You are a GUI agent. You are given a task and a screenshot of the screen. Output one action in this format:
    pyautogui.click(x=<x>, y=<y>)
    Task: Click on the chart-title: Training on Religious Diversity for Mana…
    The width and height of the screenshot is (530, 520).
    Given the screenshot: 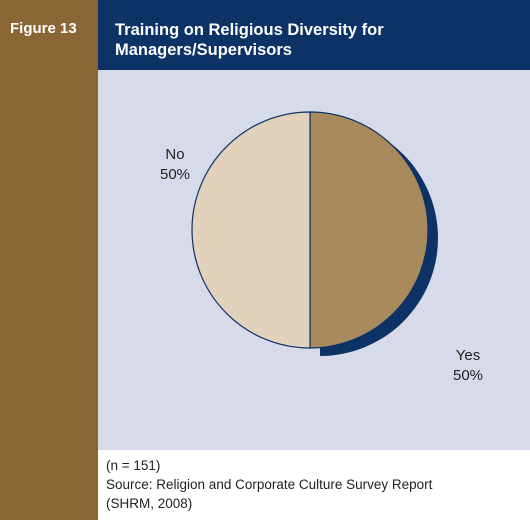 What is the action you would take?
    pyautogui.click(x=315, y=40)
    